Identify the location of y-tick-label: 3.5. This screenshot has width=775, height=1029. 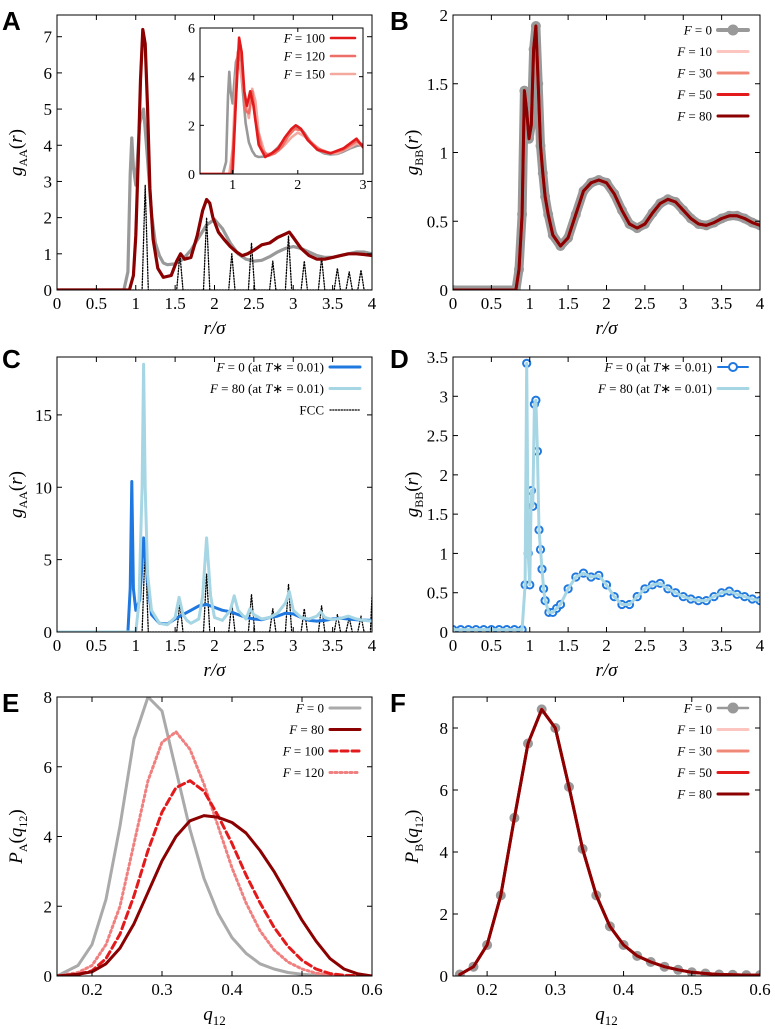
(437, 357).